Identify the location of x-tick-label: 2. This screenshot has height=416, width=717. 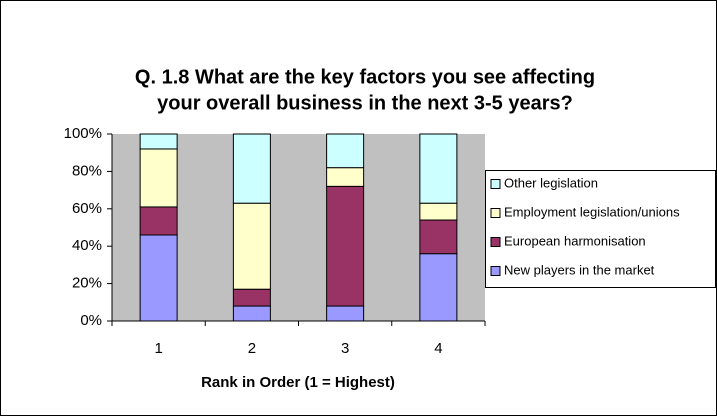
(252, 348).